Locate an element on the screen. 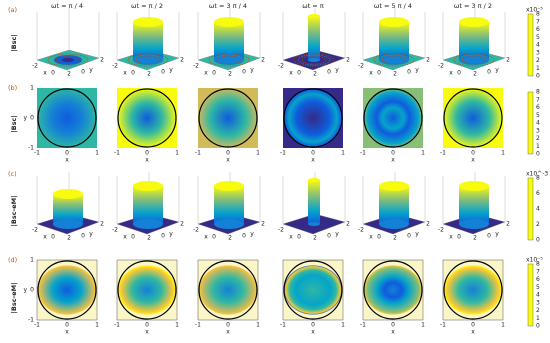  column-title: ωt = 3 π / 4 is located at coordinates (228, 6).